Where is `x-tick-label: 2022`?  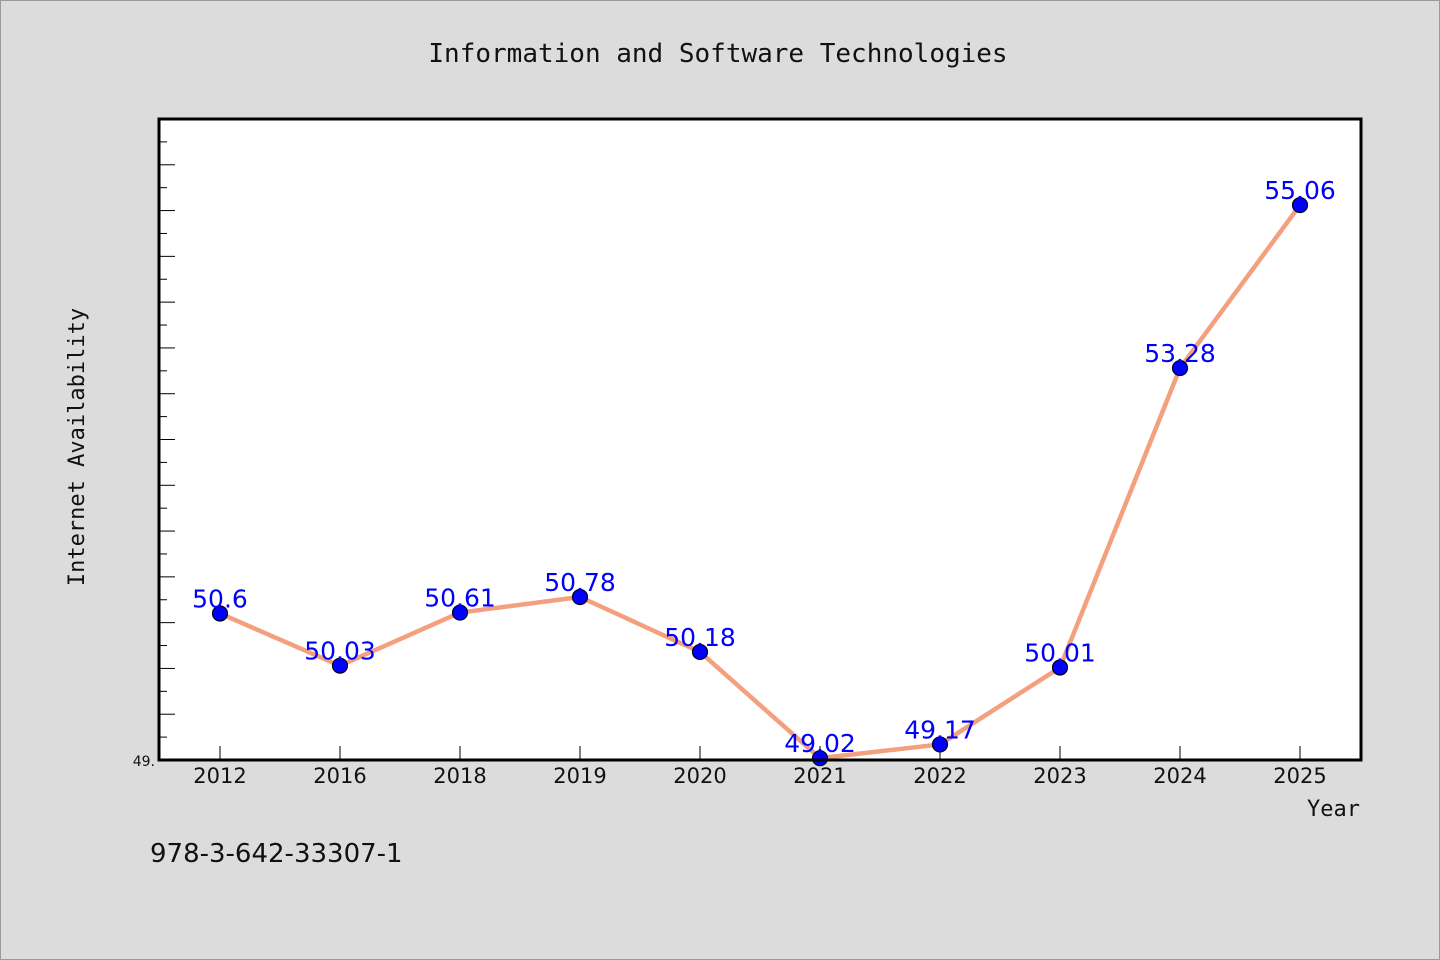
x-tick-label: 2022 is located at coordinates (939, 776).